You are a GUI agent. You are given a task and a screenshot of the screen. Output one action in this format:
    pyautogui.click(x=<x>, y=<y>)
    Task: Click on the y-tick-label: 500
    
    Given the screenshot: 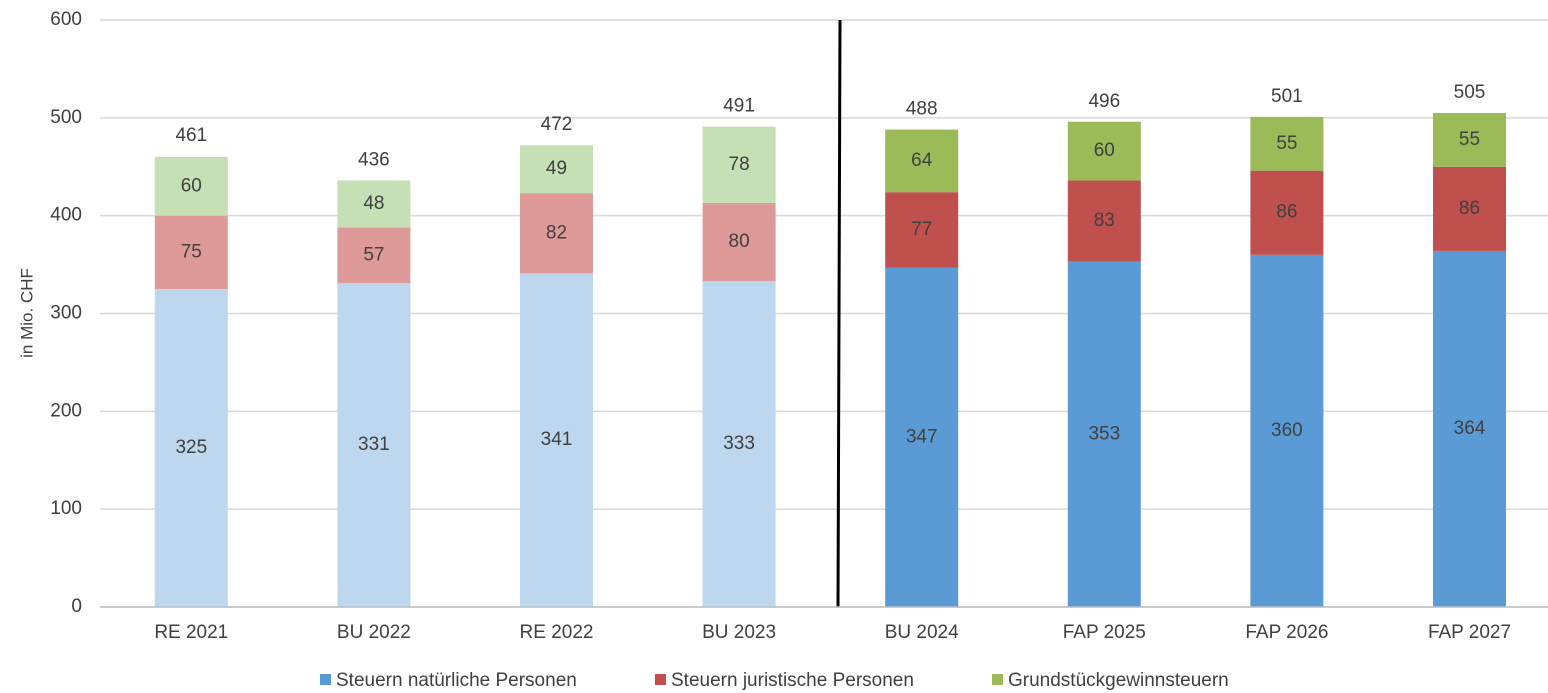 What is the action you would take?
    pyautogui.click(x=66, y=117)
    